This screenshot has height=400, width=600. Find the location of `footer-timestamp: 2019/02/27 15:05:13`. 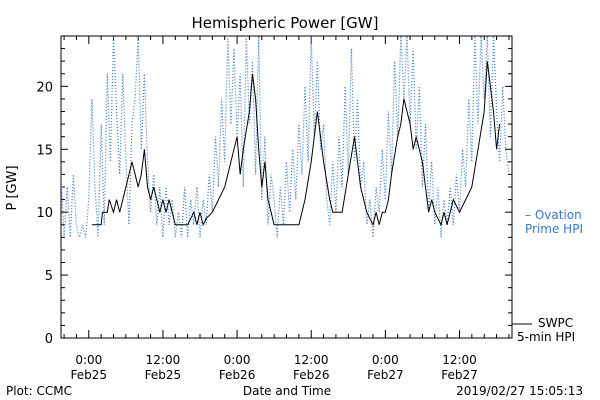

footer-timestamp: 2019/02/27 15:05:13 is located at coordinates (519, 391).